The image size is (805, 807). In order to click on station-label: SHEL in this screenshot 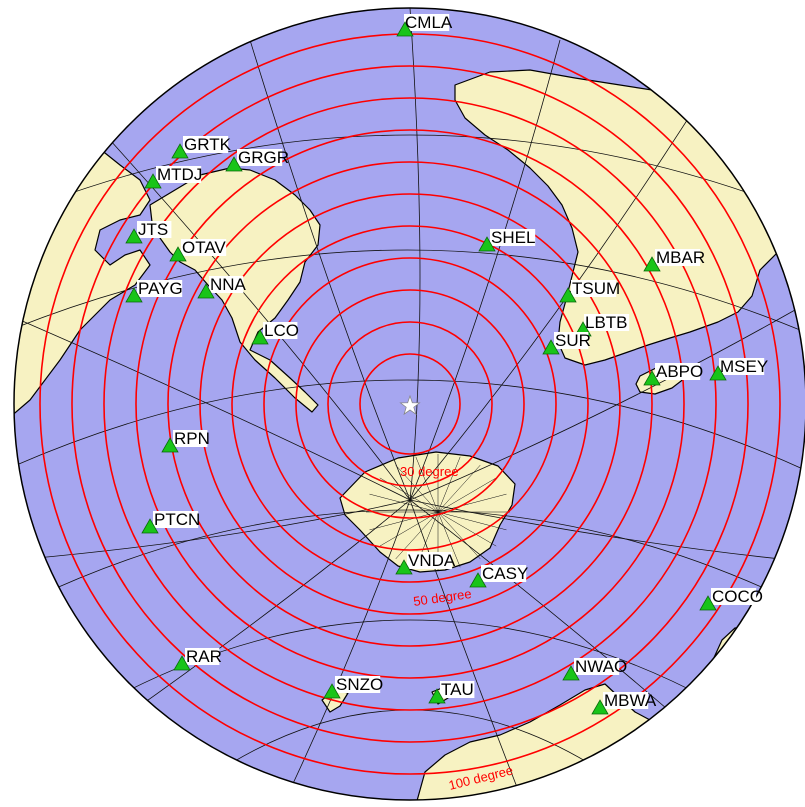, I will do `click(513, 237)`.